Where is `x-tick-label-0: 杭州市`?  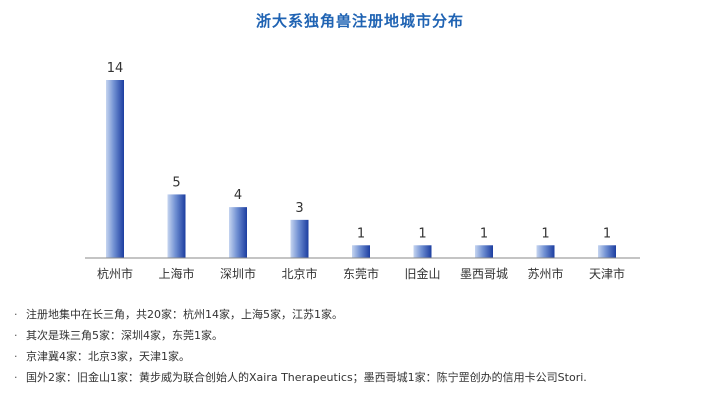 x-tick-label-0: 杭州市 is located at coordinates (115, 273).